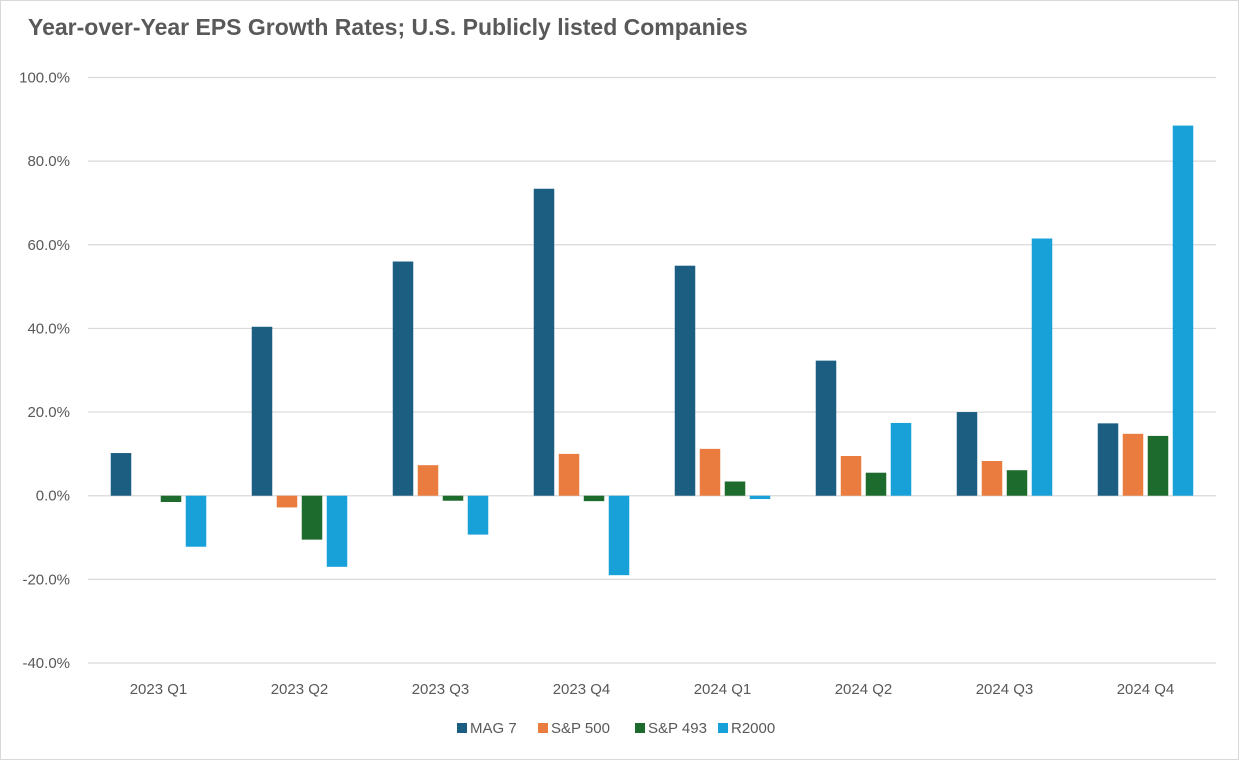 The image size is (1239, 760). What do you see at coordinates (48, 412) in the screenshot?
I see `y-tick-label: 20.0%` at bounding box center [48, 412].